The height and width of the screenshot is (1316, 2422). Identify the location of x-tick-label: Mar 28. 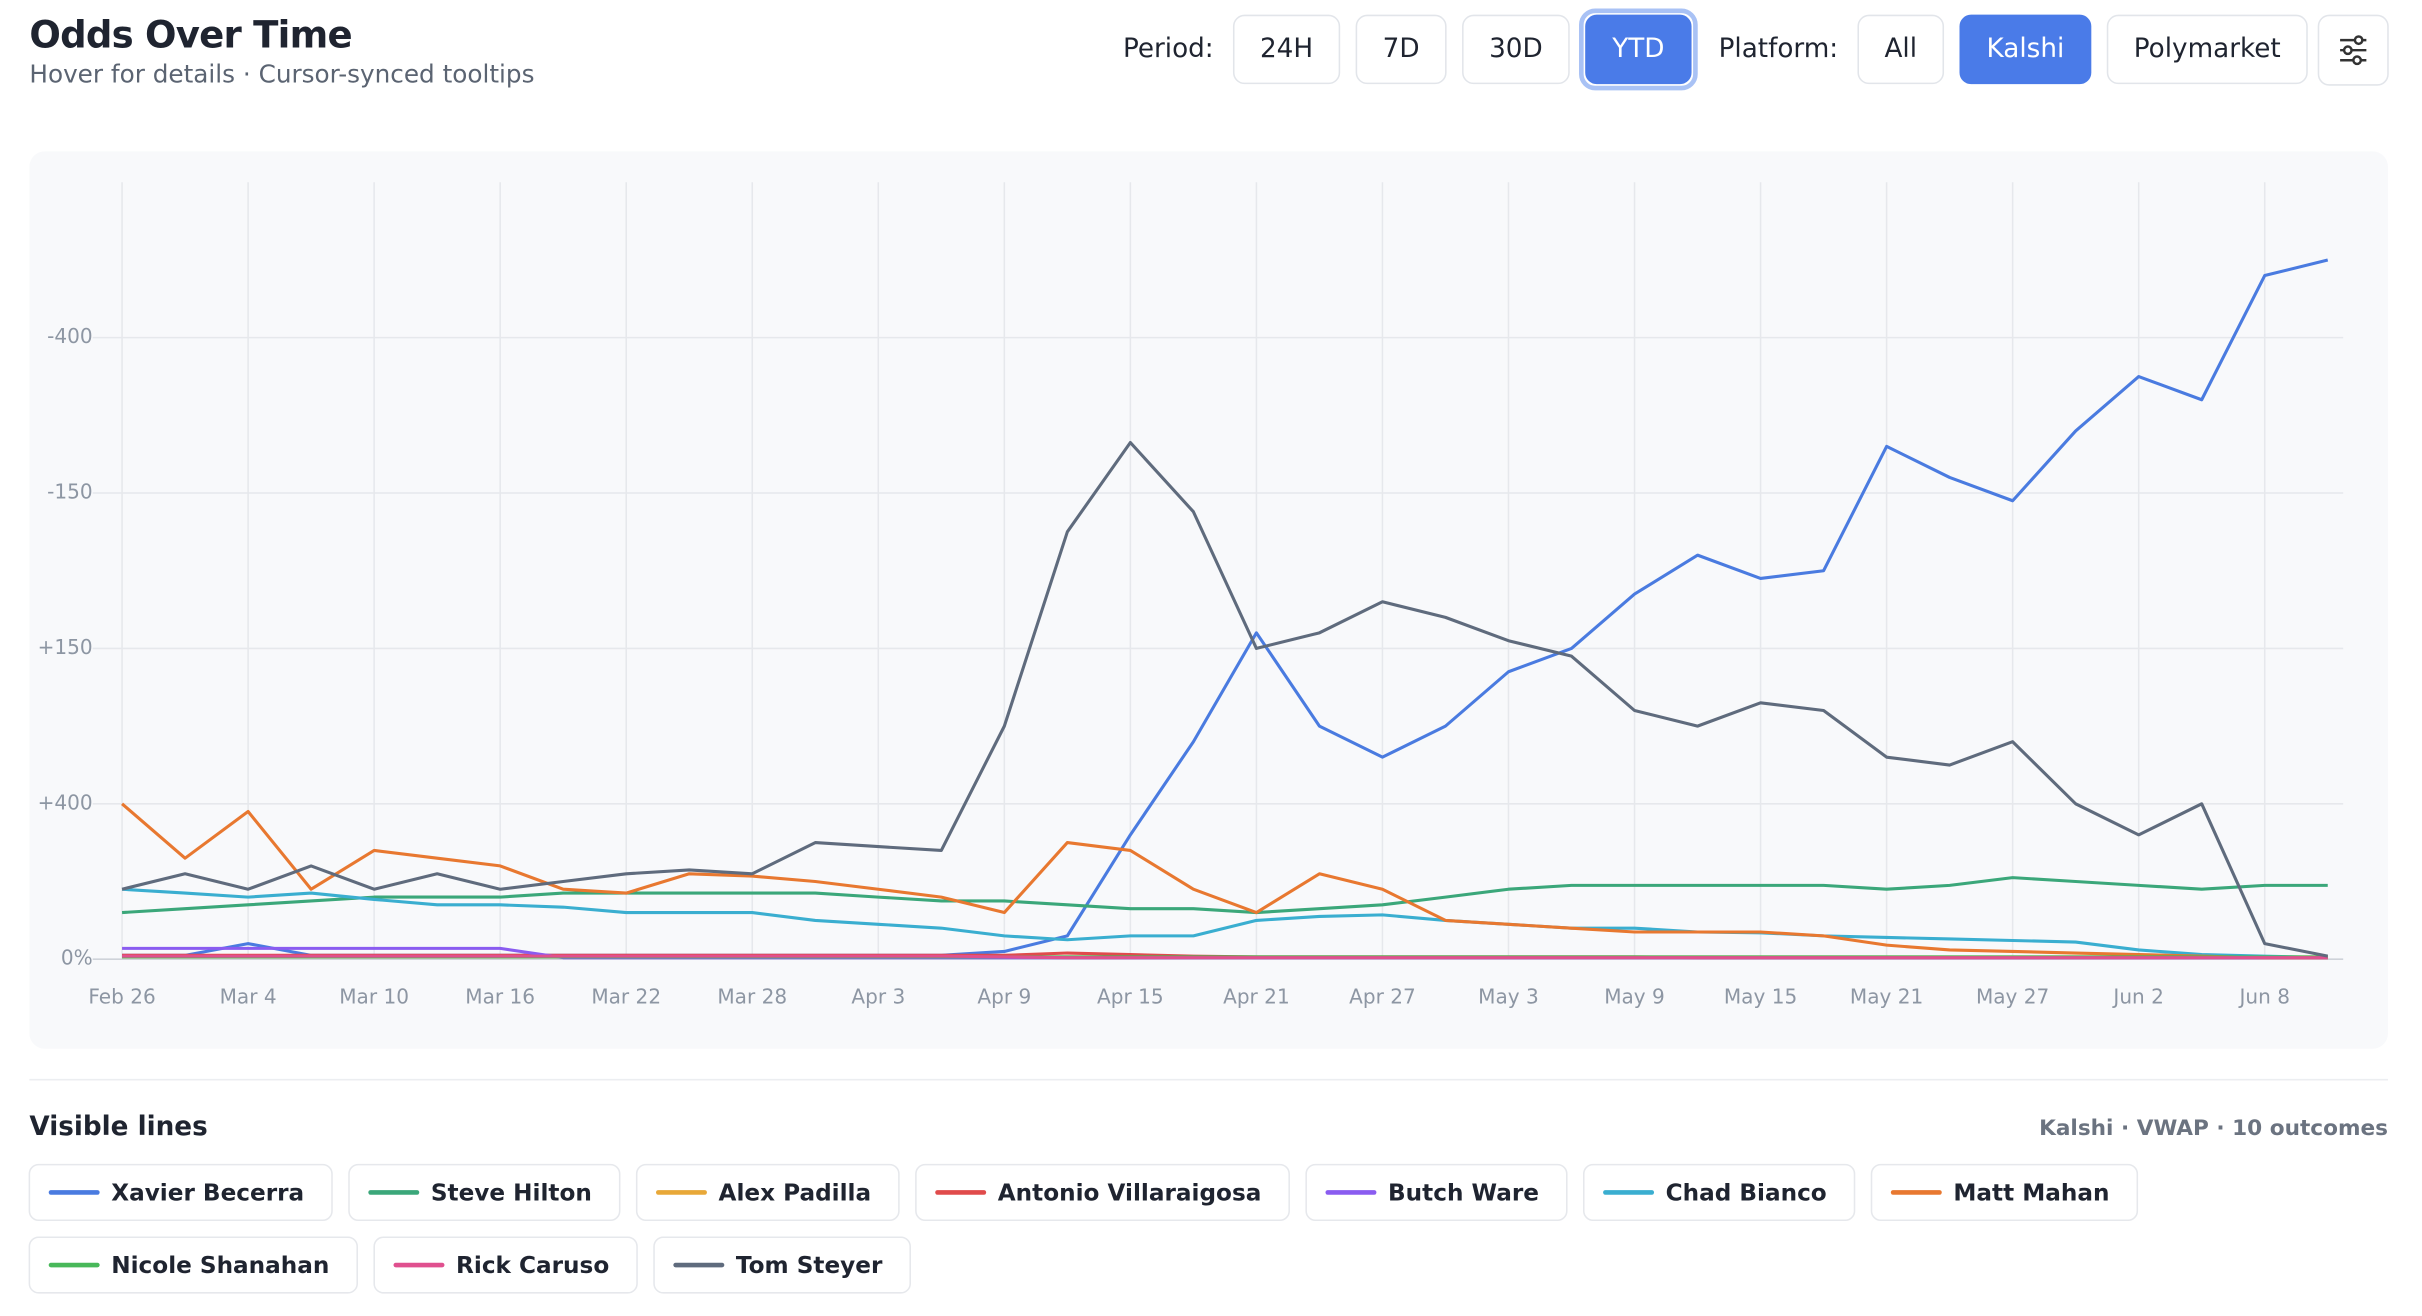
(752, 996).